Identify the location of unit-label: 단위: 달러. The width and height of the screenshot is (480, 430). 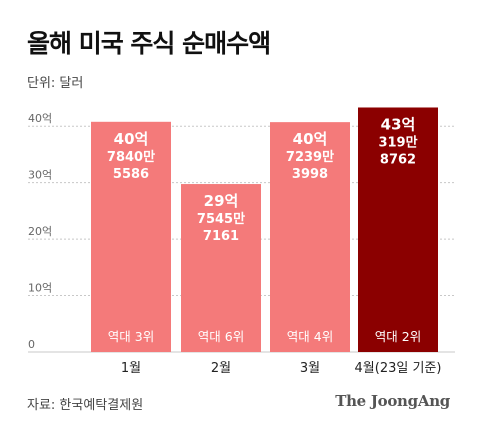
(55, 83).